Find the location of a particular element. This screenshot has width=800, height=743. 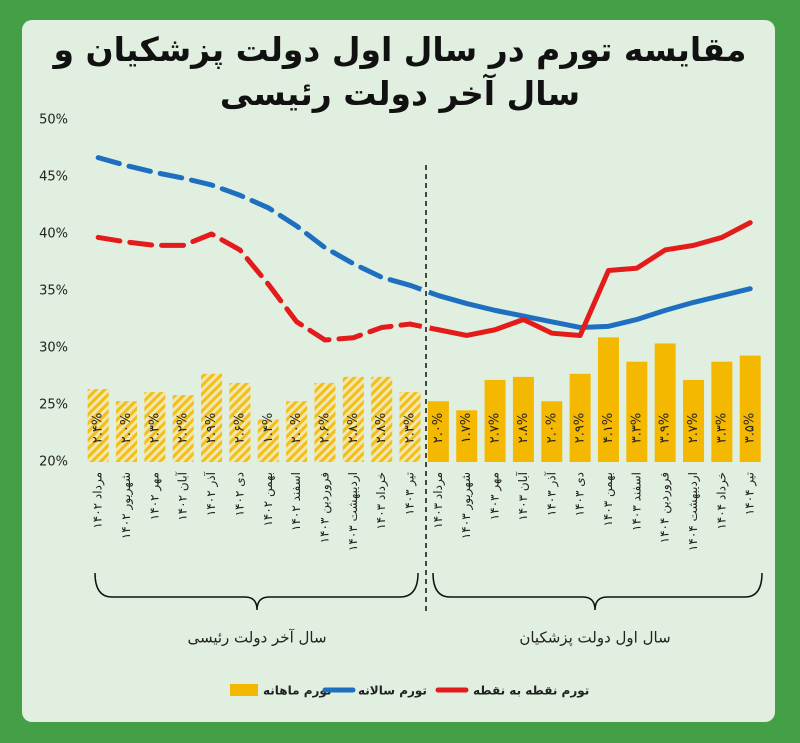

bar-label: ۲.۴% is located at coordinates (98, 428).